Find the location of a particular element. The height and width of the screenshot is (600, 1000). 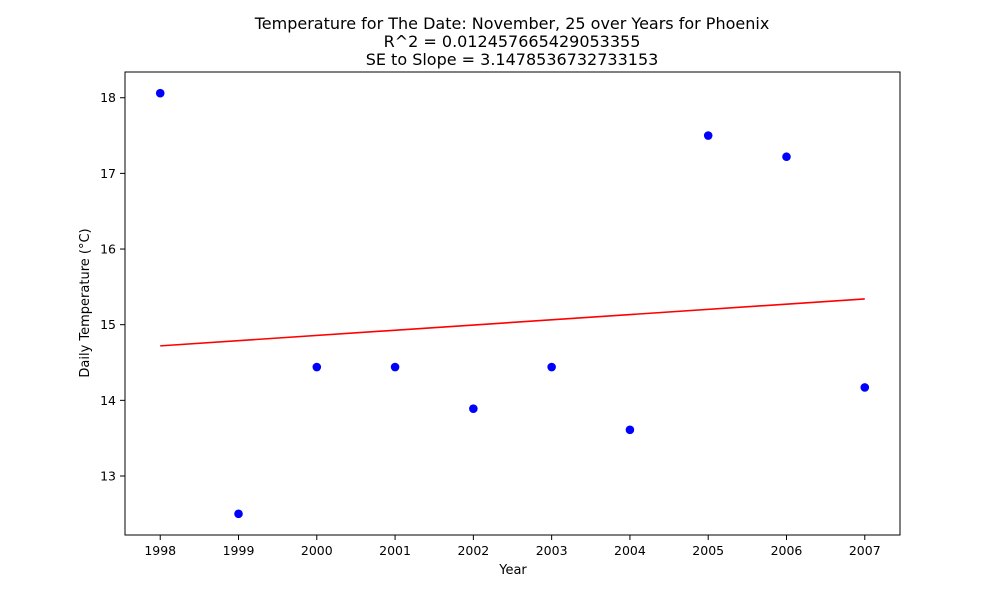

y-axis-ticks: 13 14 15 16 17 18 is located at coordinates (112, 286).